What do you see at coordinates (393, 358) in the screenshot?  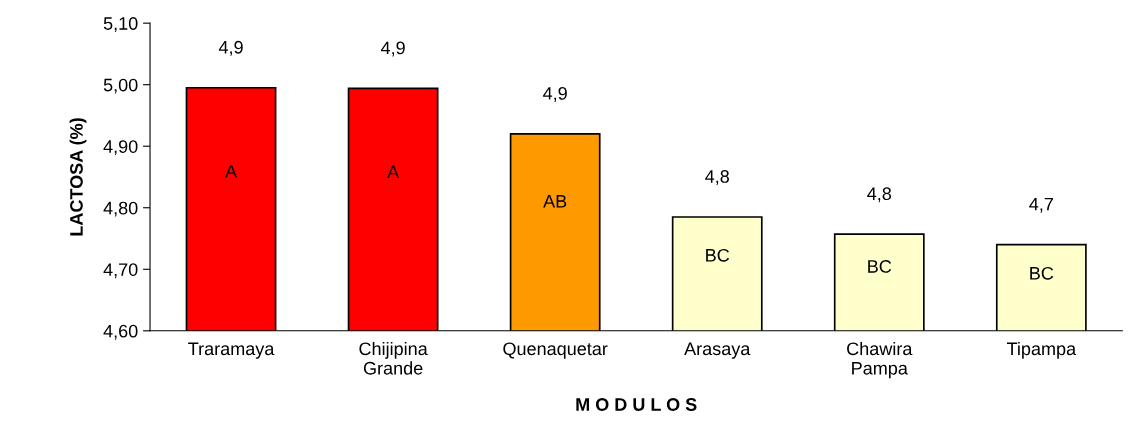 I see `x-tick-label: Chijipina Grande` at bounding box center [393, 358].